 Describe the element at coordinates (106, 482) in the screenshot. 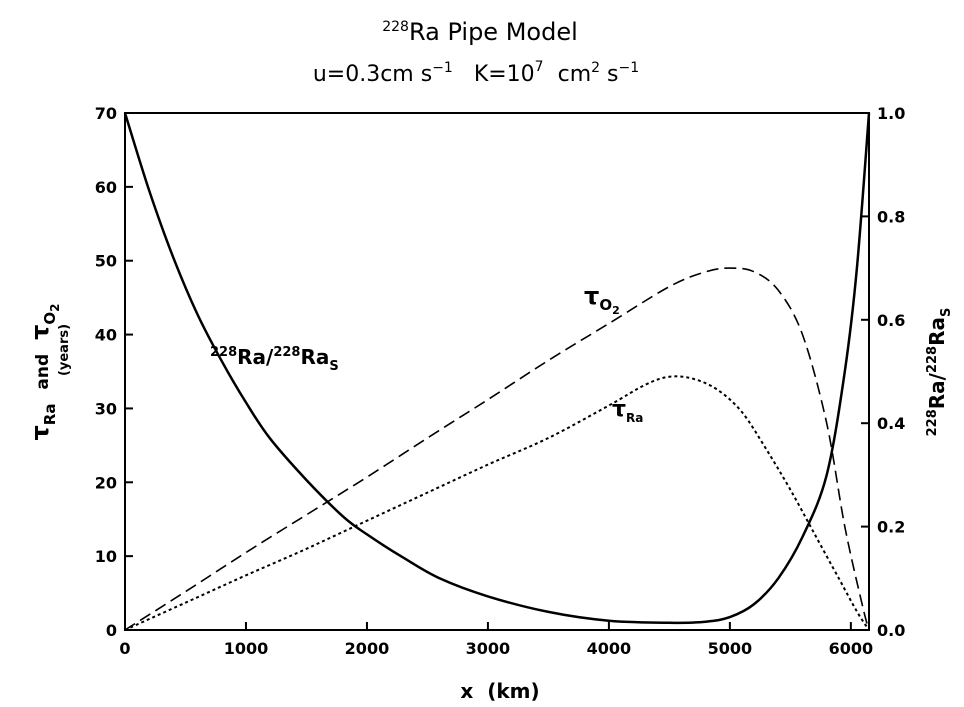

I see `left-y-tick-label: 20` at that location.